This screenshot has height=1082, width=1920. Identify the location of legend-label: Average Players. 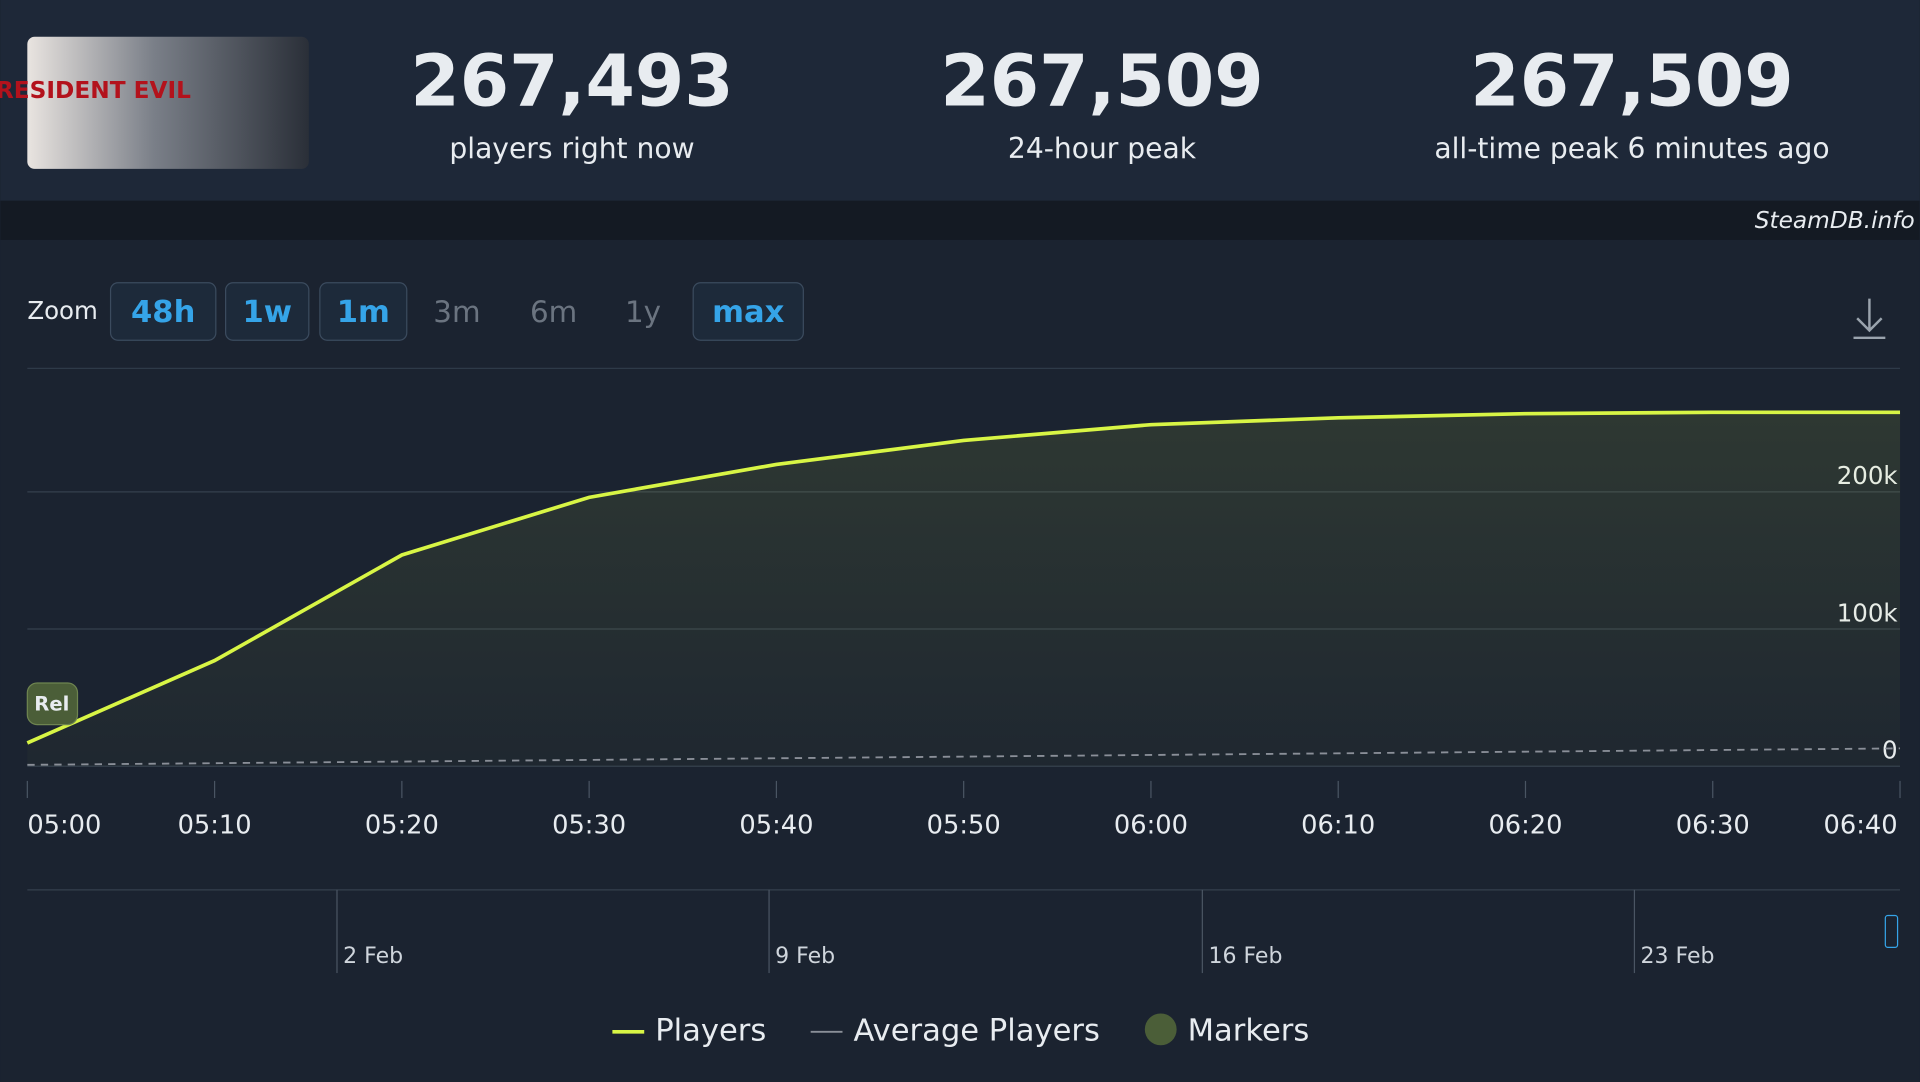
(977, 1030).